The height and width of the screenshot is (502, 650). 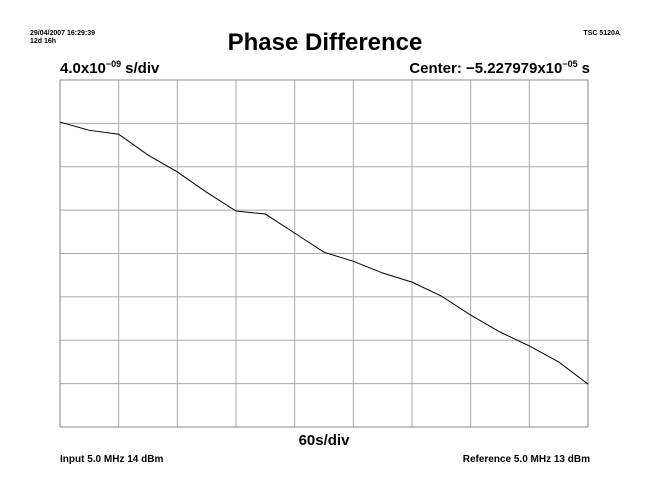 What do you see at coordinates (569, 64) in the screenshot?
I see `center-exp: −05` at bounding box center [569, 64].